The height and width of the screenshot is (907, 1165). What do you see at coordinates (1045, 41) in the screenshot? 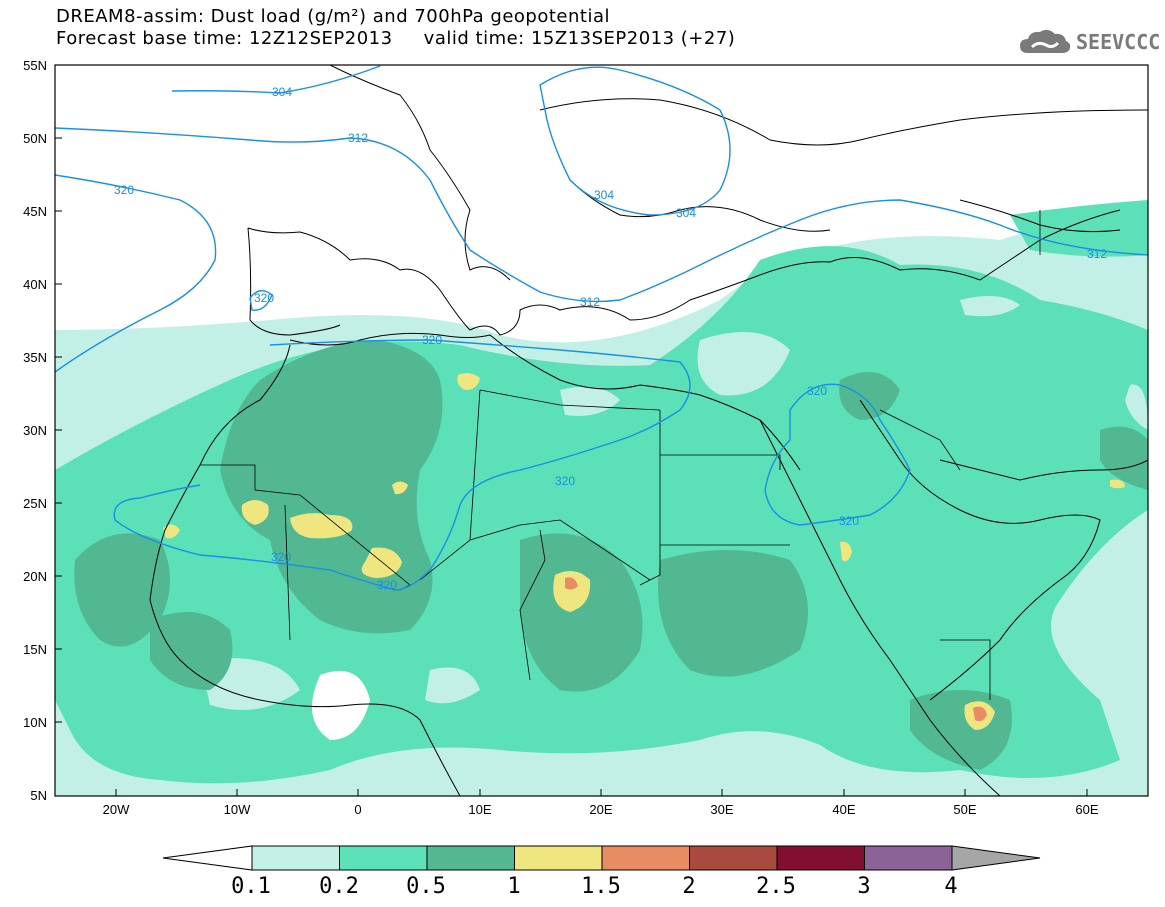
I see `cloud-icon` at bounding box center [1045, 41].